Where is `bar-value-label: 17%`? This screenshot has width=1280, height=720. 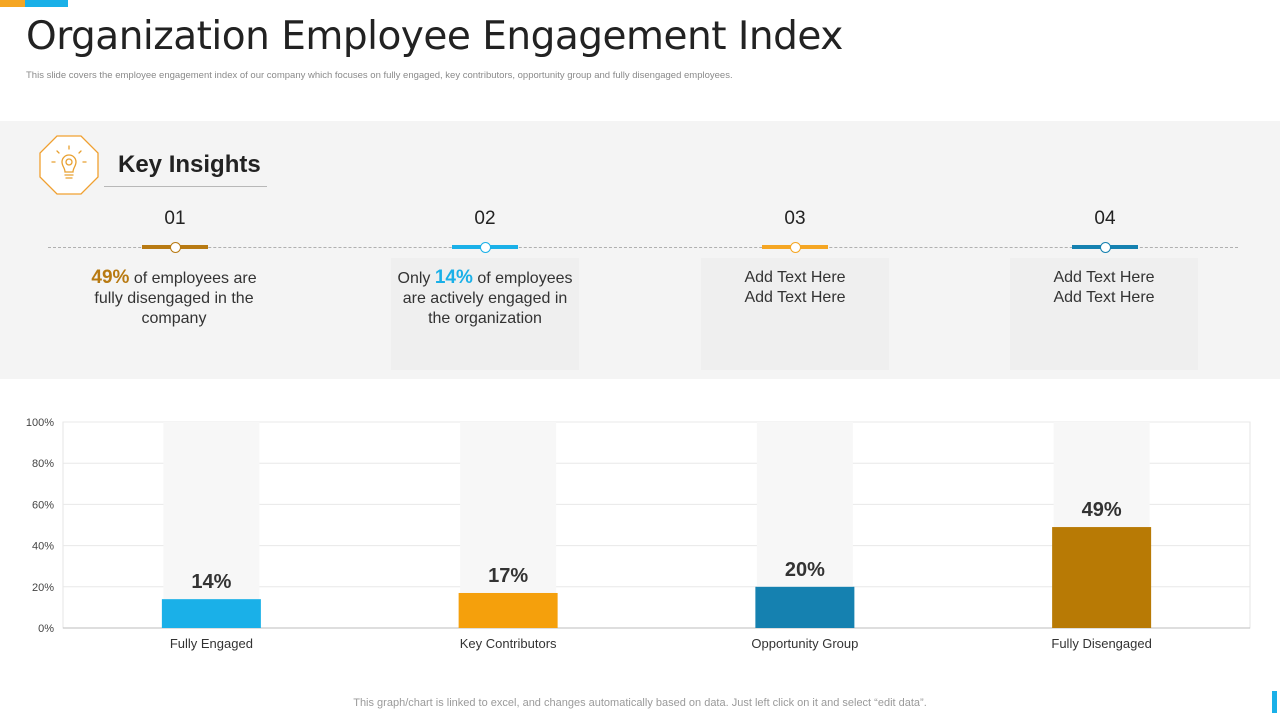 bar-value-label: 17% is located at coordinates (508, 576).